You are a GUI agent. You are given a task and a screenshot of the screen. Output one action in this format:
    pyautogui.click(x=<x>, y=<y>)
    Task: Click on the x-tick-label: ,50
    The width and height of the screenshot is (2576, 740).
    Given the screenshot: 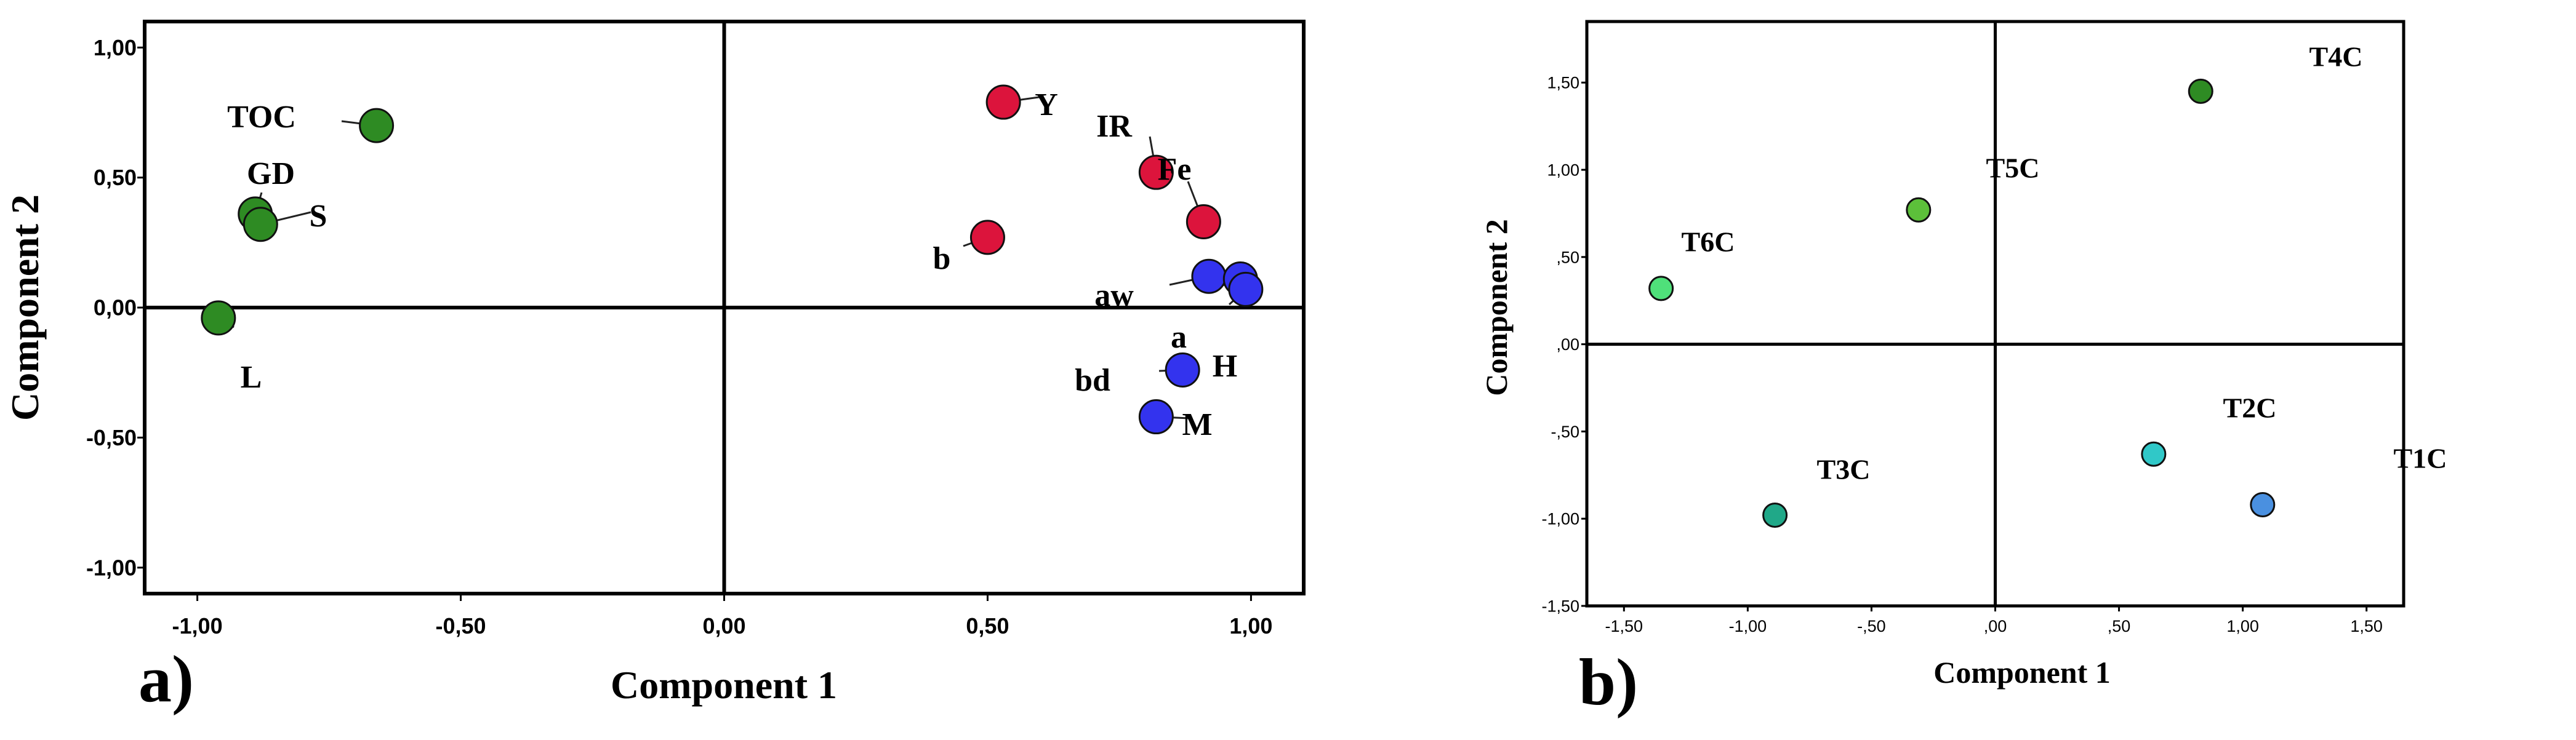 What is the action you would take?
    pyautogui.click(x=2119, y=626)
    